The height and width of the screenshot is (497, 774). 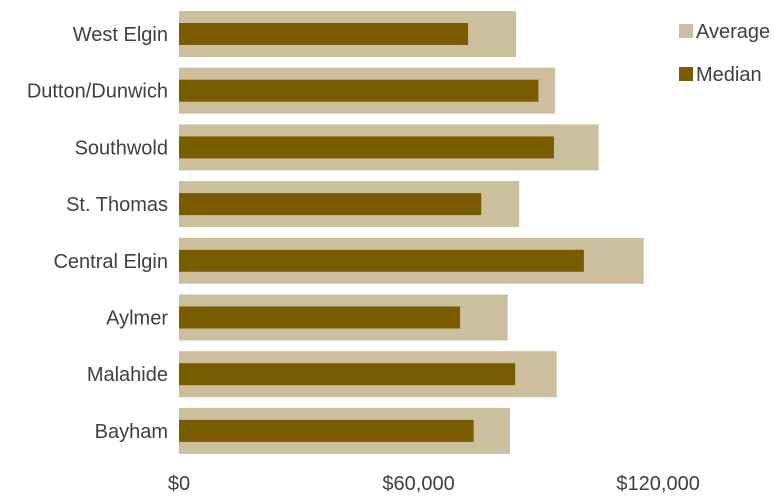 What do you see at coordinates (324, 34) in the screenshot?
I see `bar-median-west-elgin` at bounding box center [324, 34].